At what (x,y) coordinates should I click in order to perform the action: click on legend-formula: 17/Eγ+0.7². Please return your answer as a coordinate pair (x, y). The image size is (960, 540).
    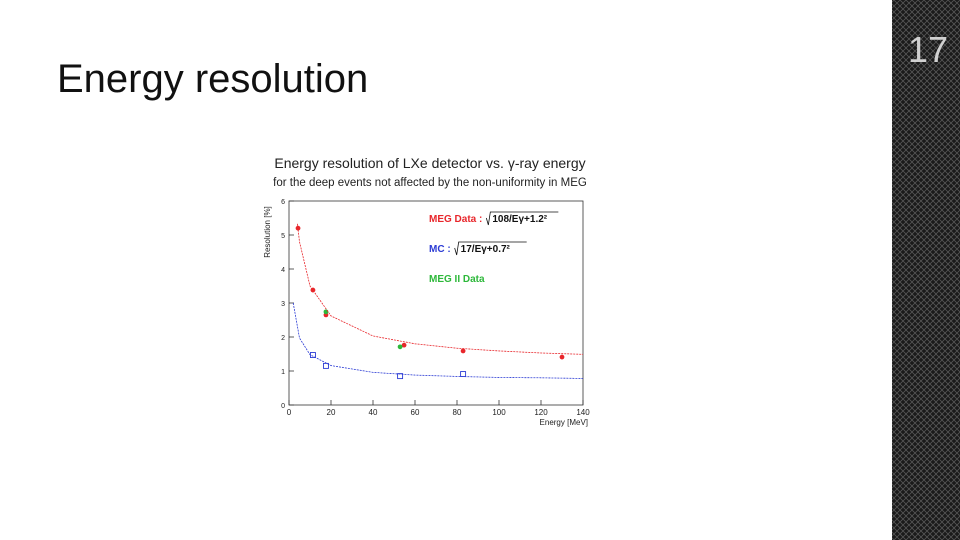
    Looking at the image, I should click on (486, 249).